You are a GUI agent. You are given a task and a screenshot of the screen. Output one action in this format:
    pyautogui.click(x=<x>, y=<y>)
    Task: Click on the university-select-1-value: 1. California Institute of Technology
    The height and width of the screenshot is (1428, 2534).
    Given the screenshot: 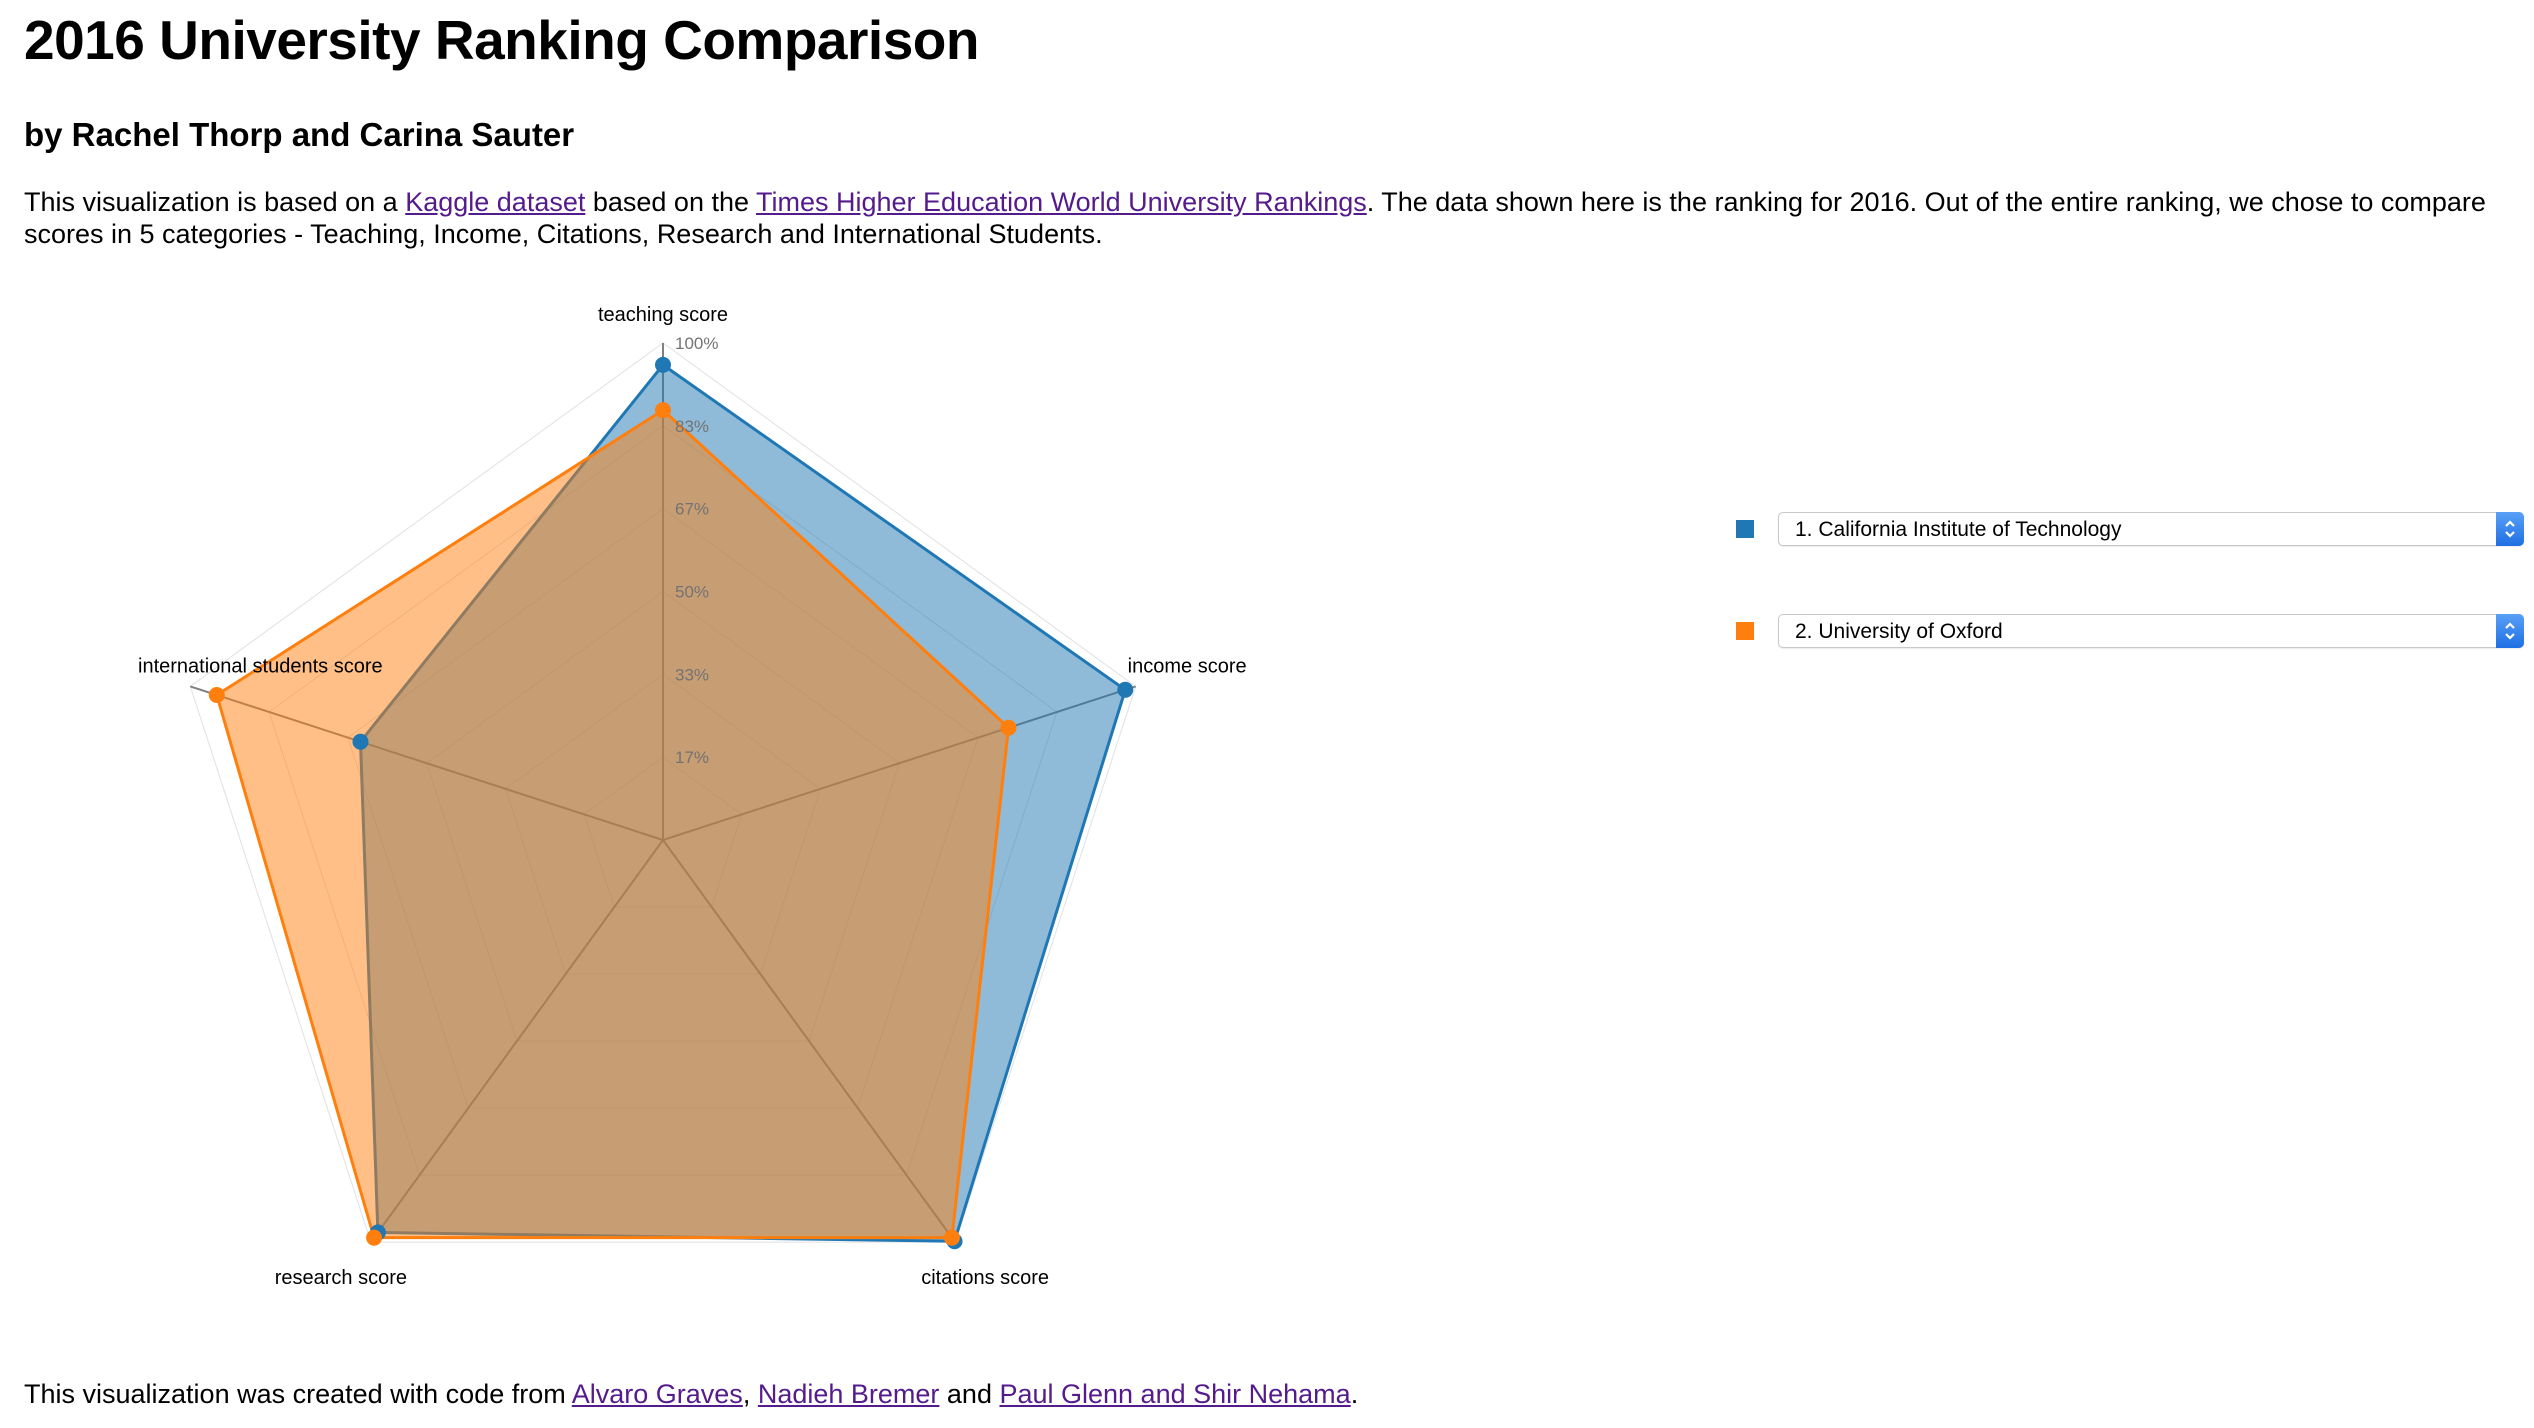 What is the action you would take?
    pyautogui.click(x=1958, y=529)
    